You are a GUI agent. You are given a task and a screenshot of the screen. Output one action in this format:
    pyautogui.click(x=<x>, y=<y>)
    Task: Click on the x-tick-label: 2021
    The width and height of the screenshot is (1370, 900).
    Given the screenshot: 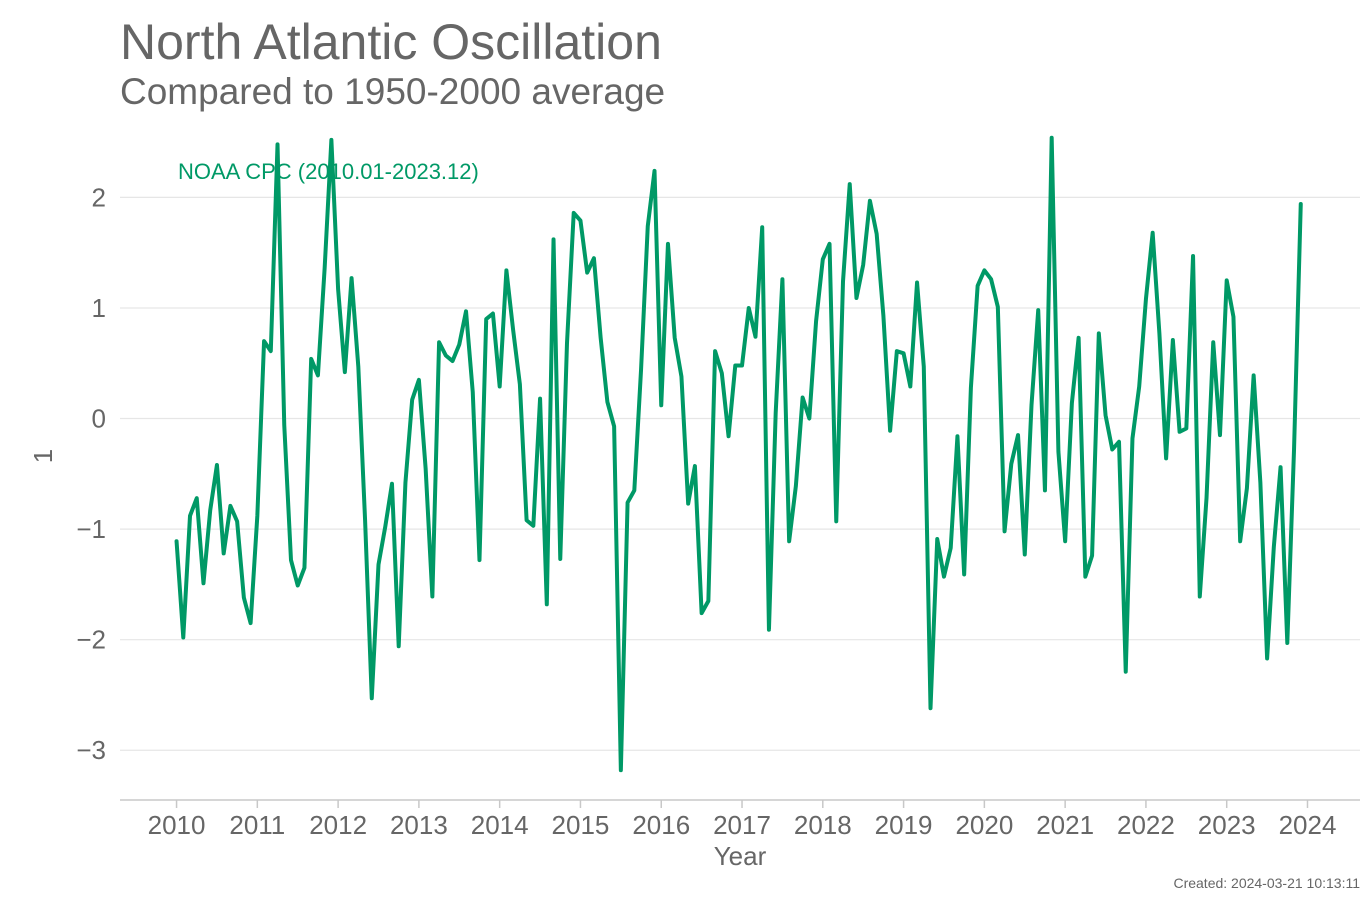 What is the action you would take?
    pyautogui.click(x=1065, y=825)
    